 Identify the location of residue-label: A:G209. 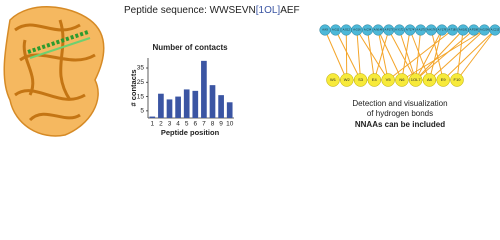
(484, 30).